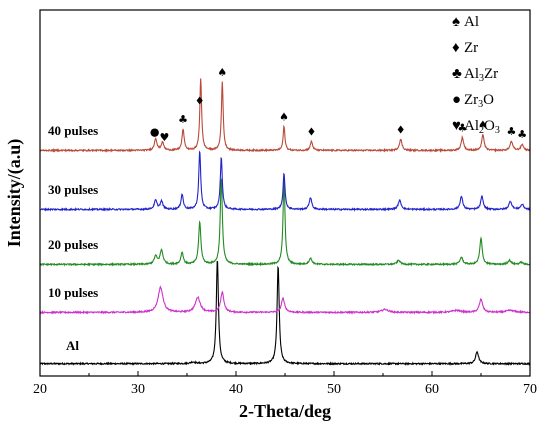 The image size is (550, 428). I want to click on x-tick-label: 20, so click(40, 389).